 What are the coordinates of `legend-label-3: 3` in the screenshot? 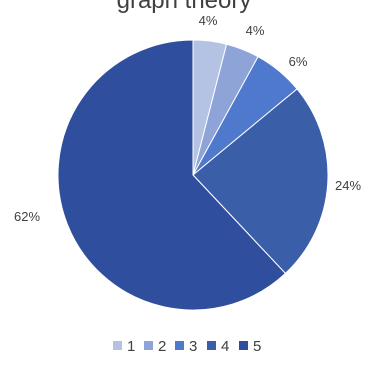 It's located at (193, 346).